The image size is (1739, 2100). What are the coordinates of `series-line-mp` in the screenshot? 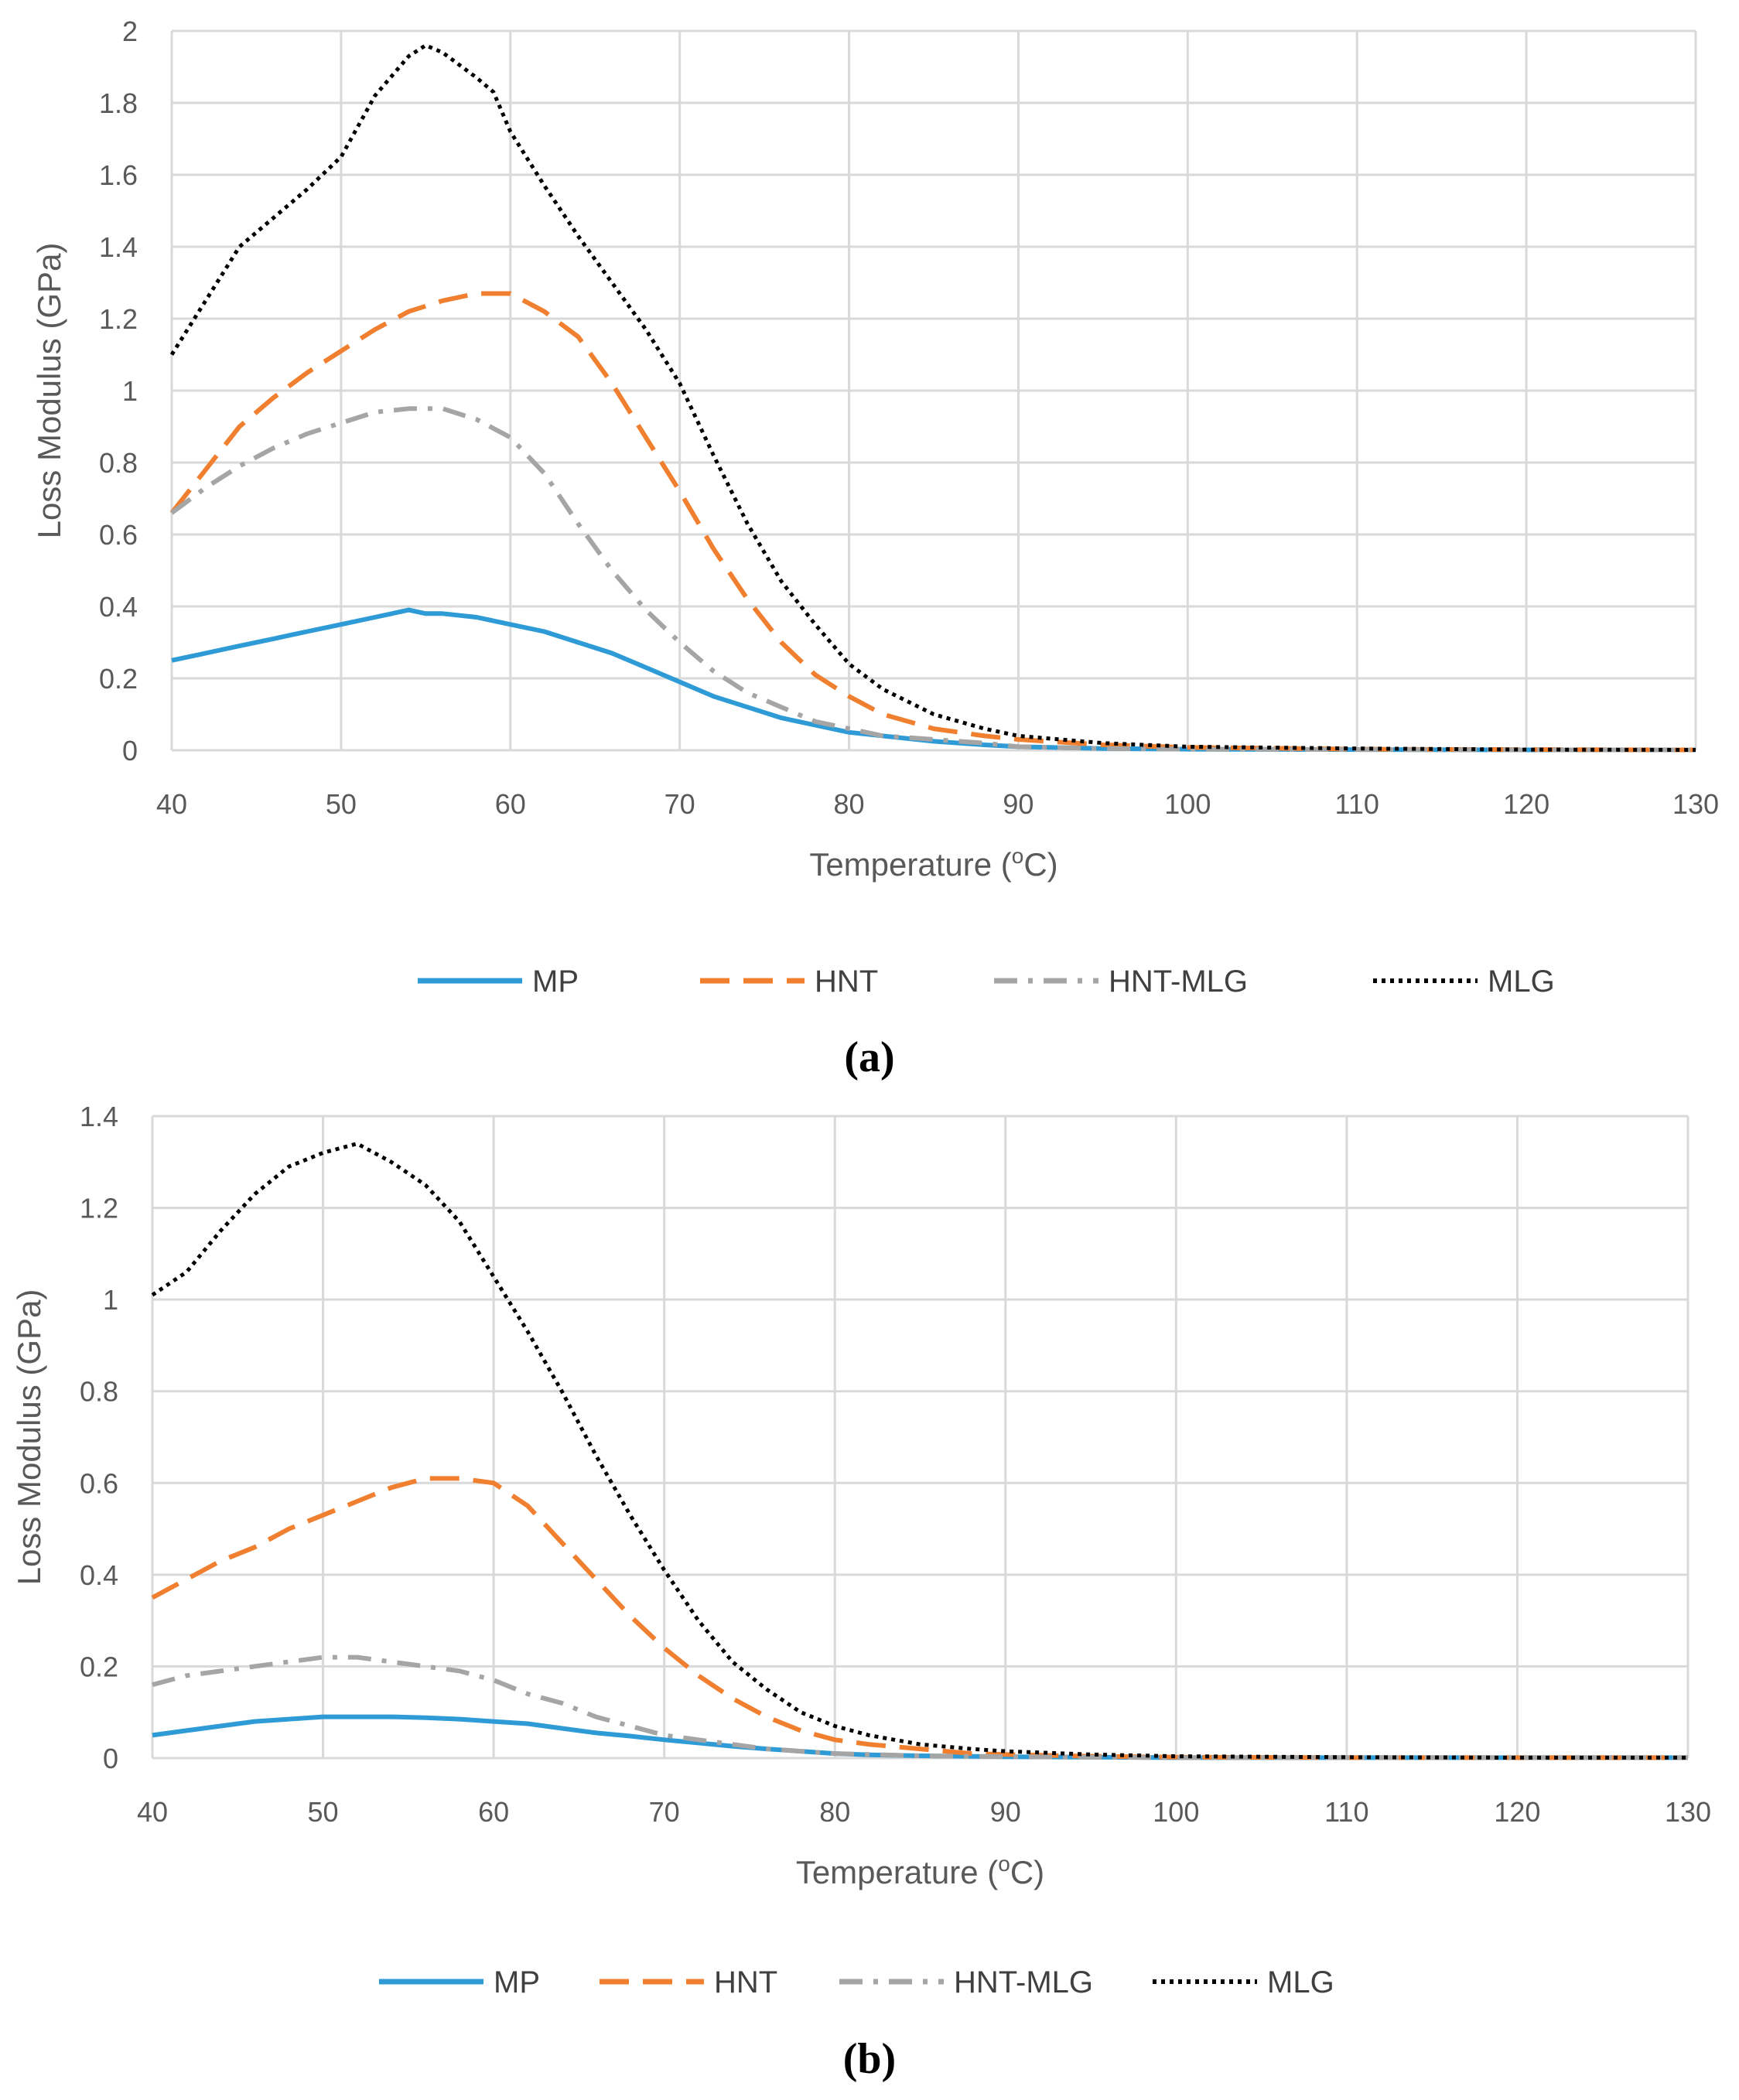 It's located at (920, 1737).